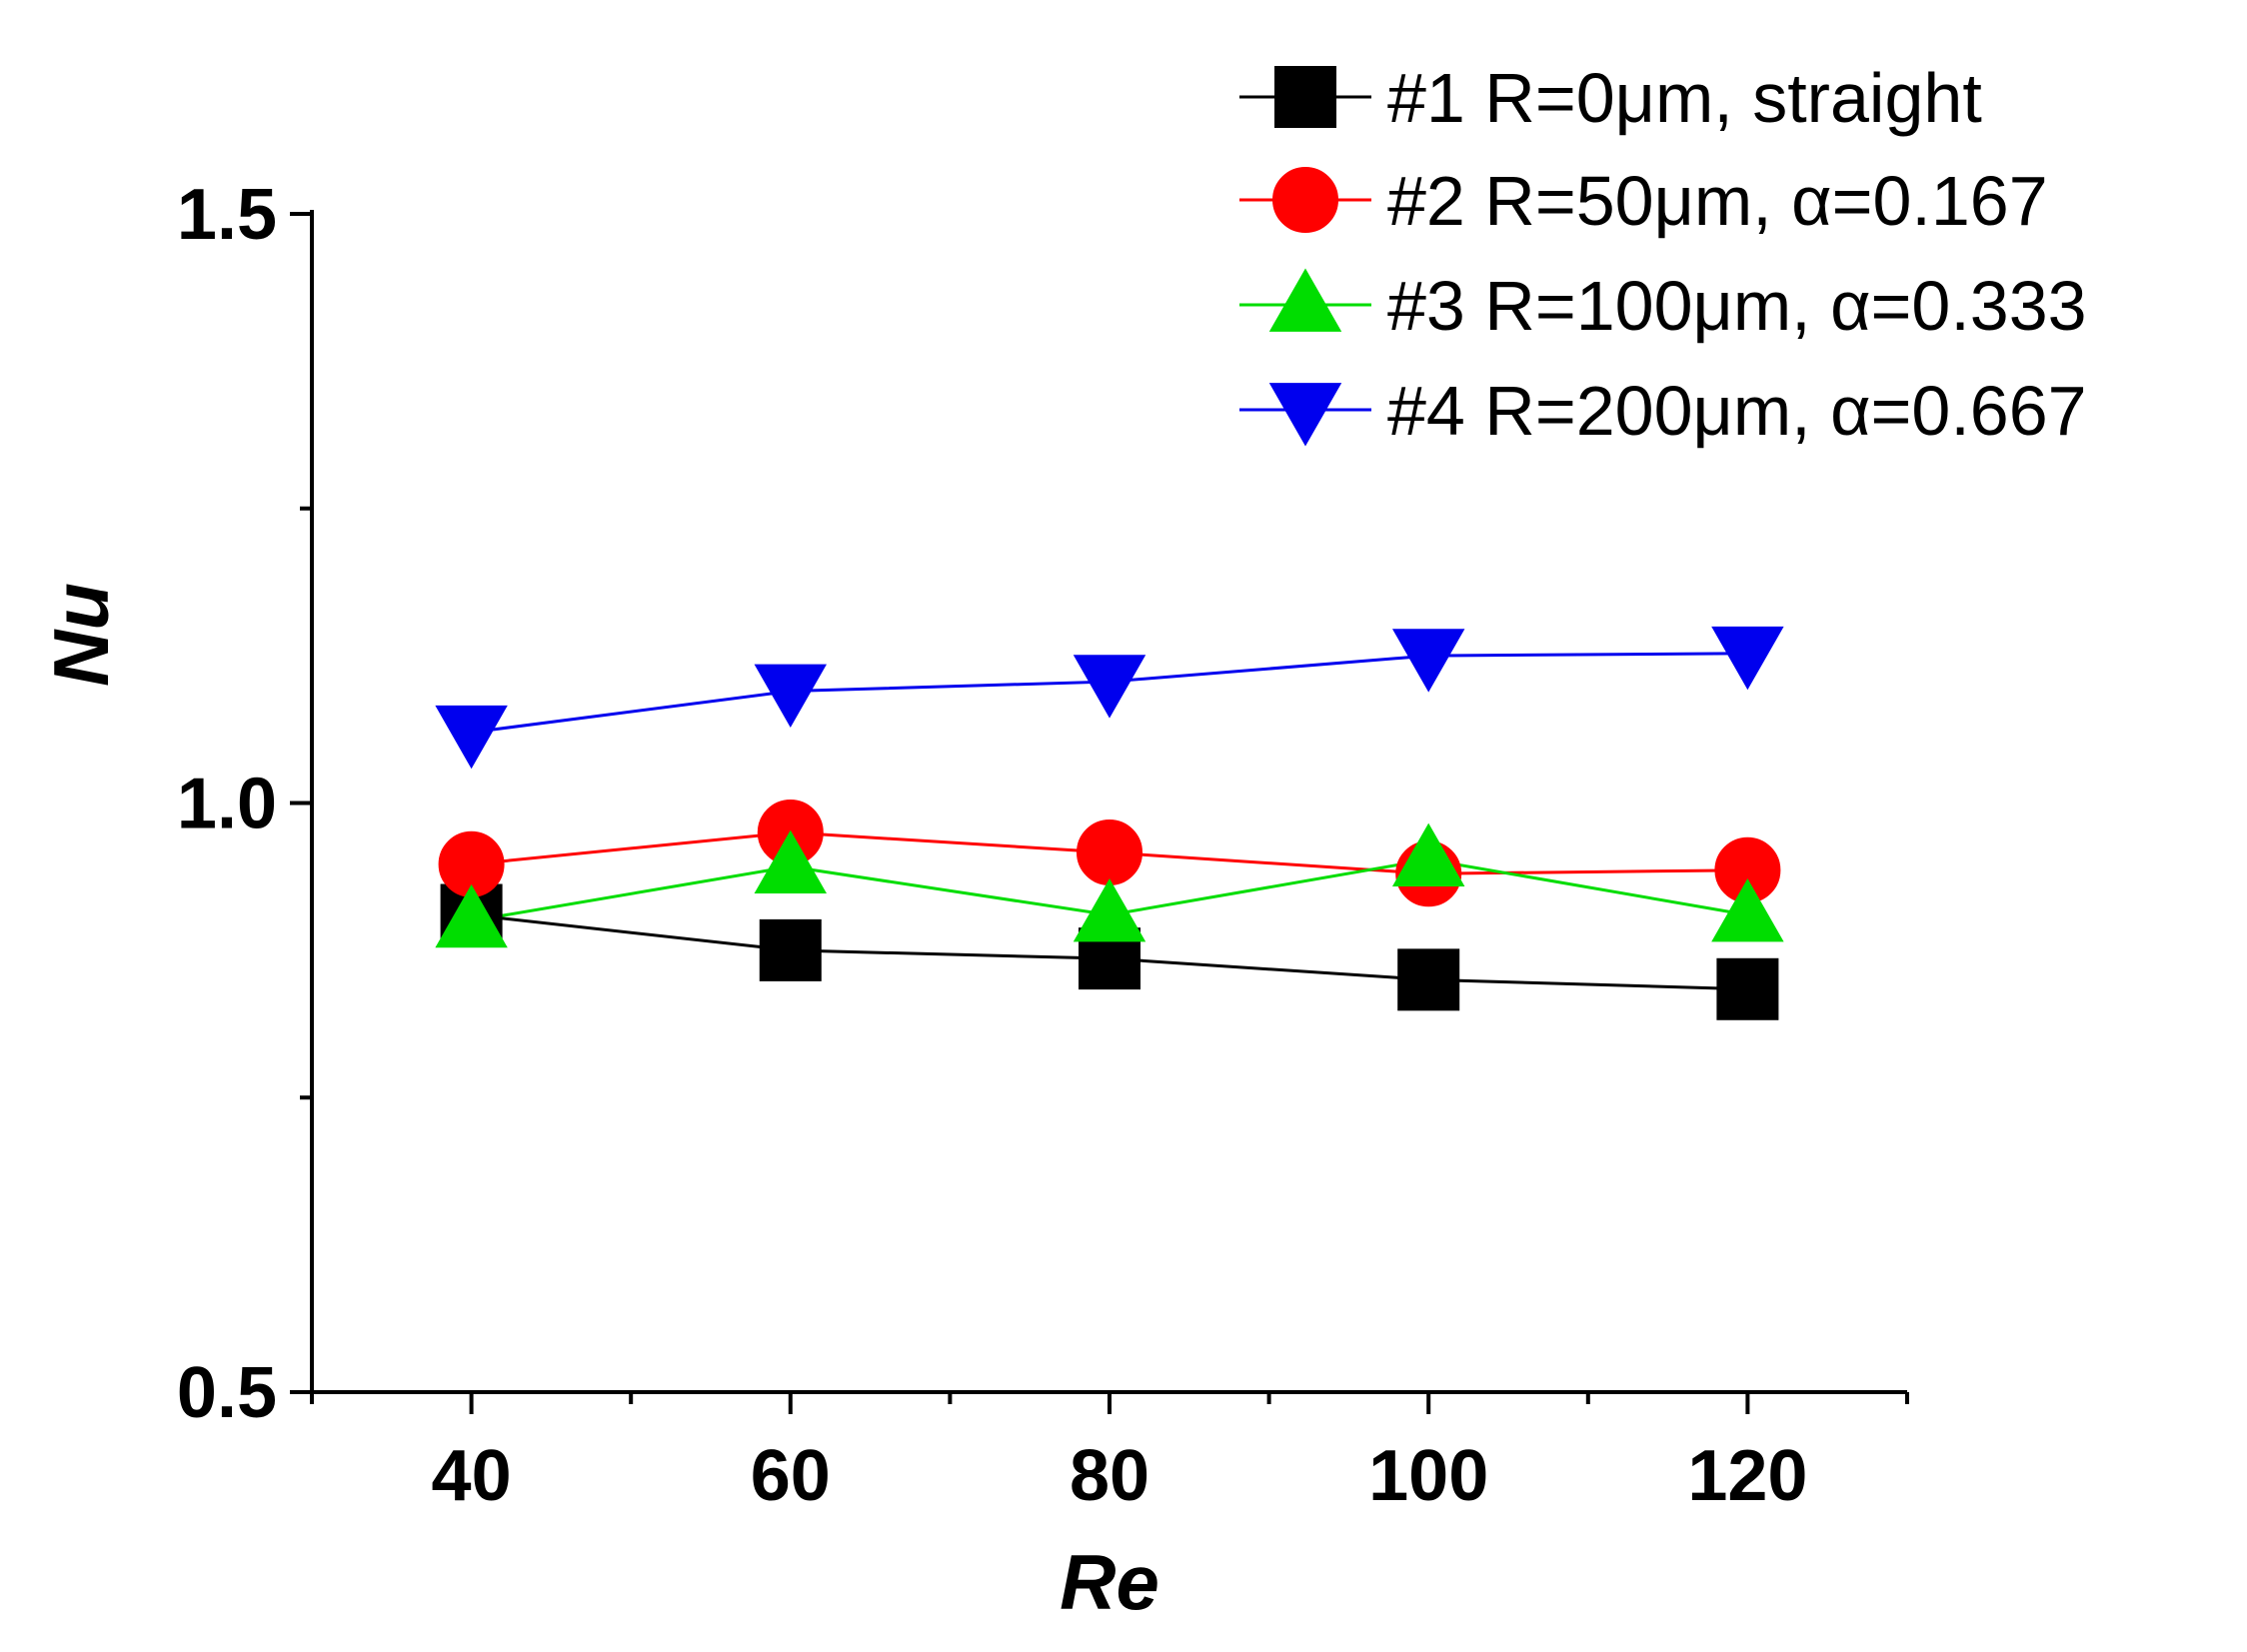 The width and height of the screenshot is (2247, 1652). What do you see at coordinates (1718, 201) in the screenshot?
I see `legend-label-2: #2 R=50μm, α=0.167` at bounding box center [1718, 201].